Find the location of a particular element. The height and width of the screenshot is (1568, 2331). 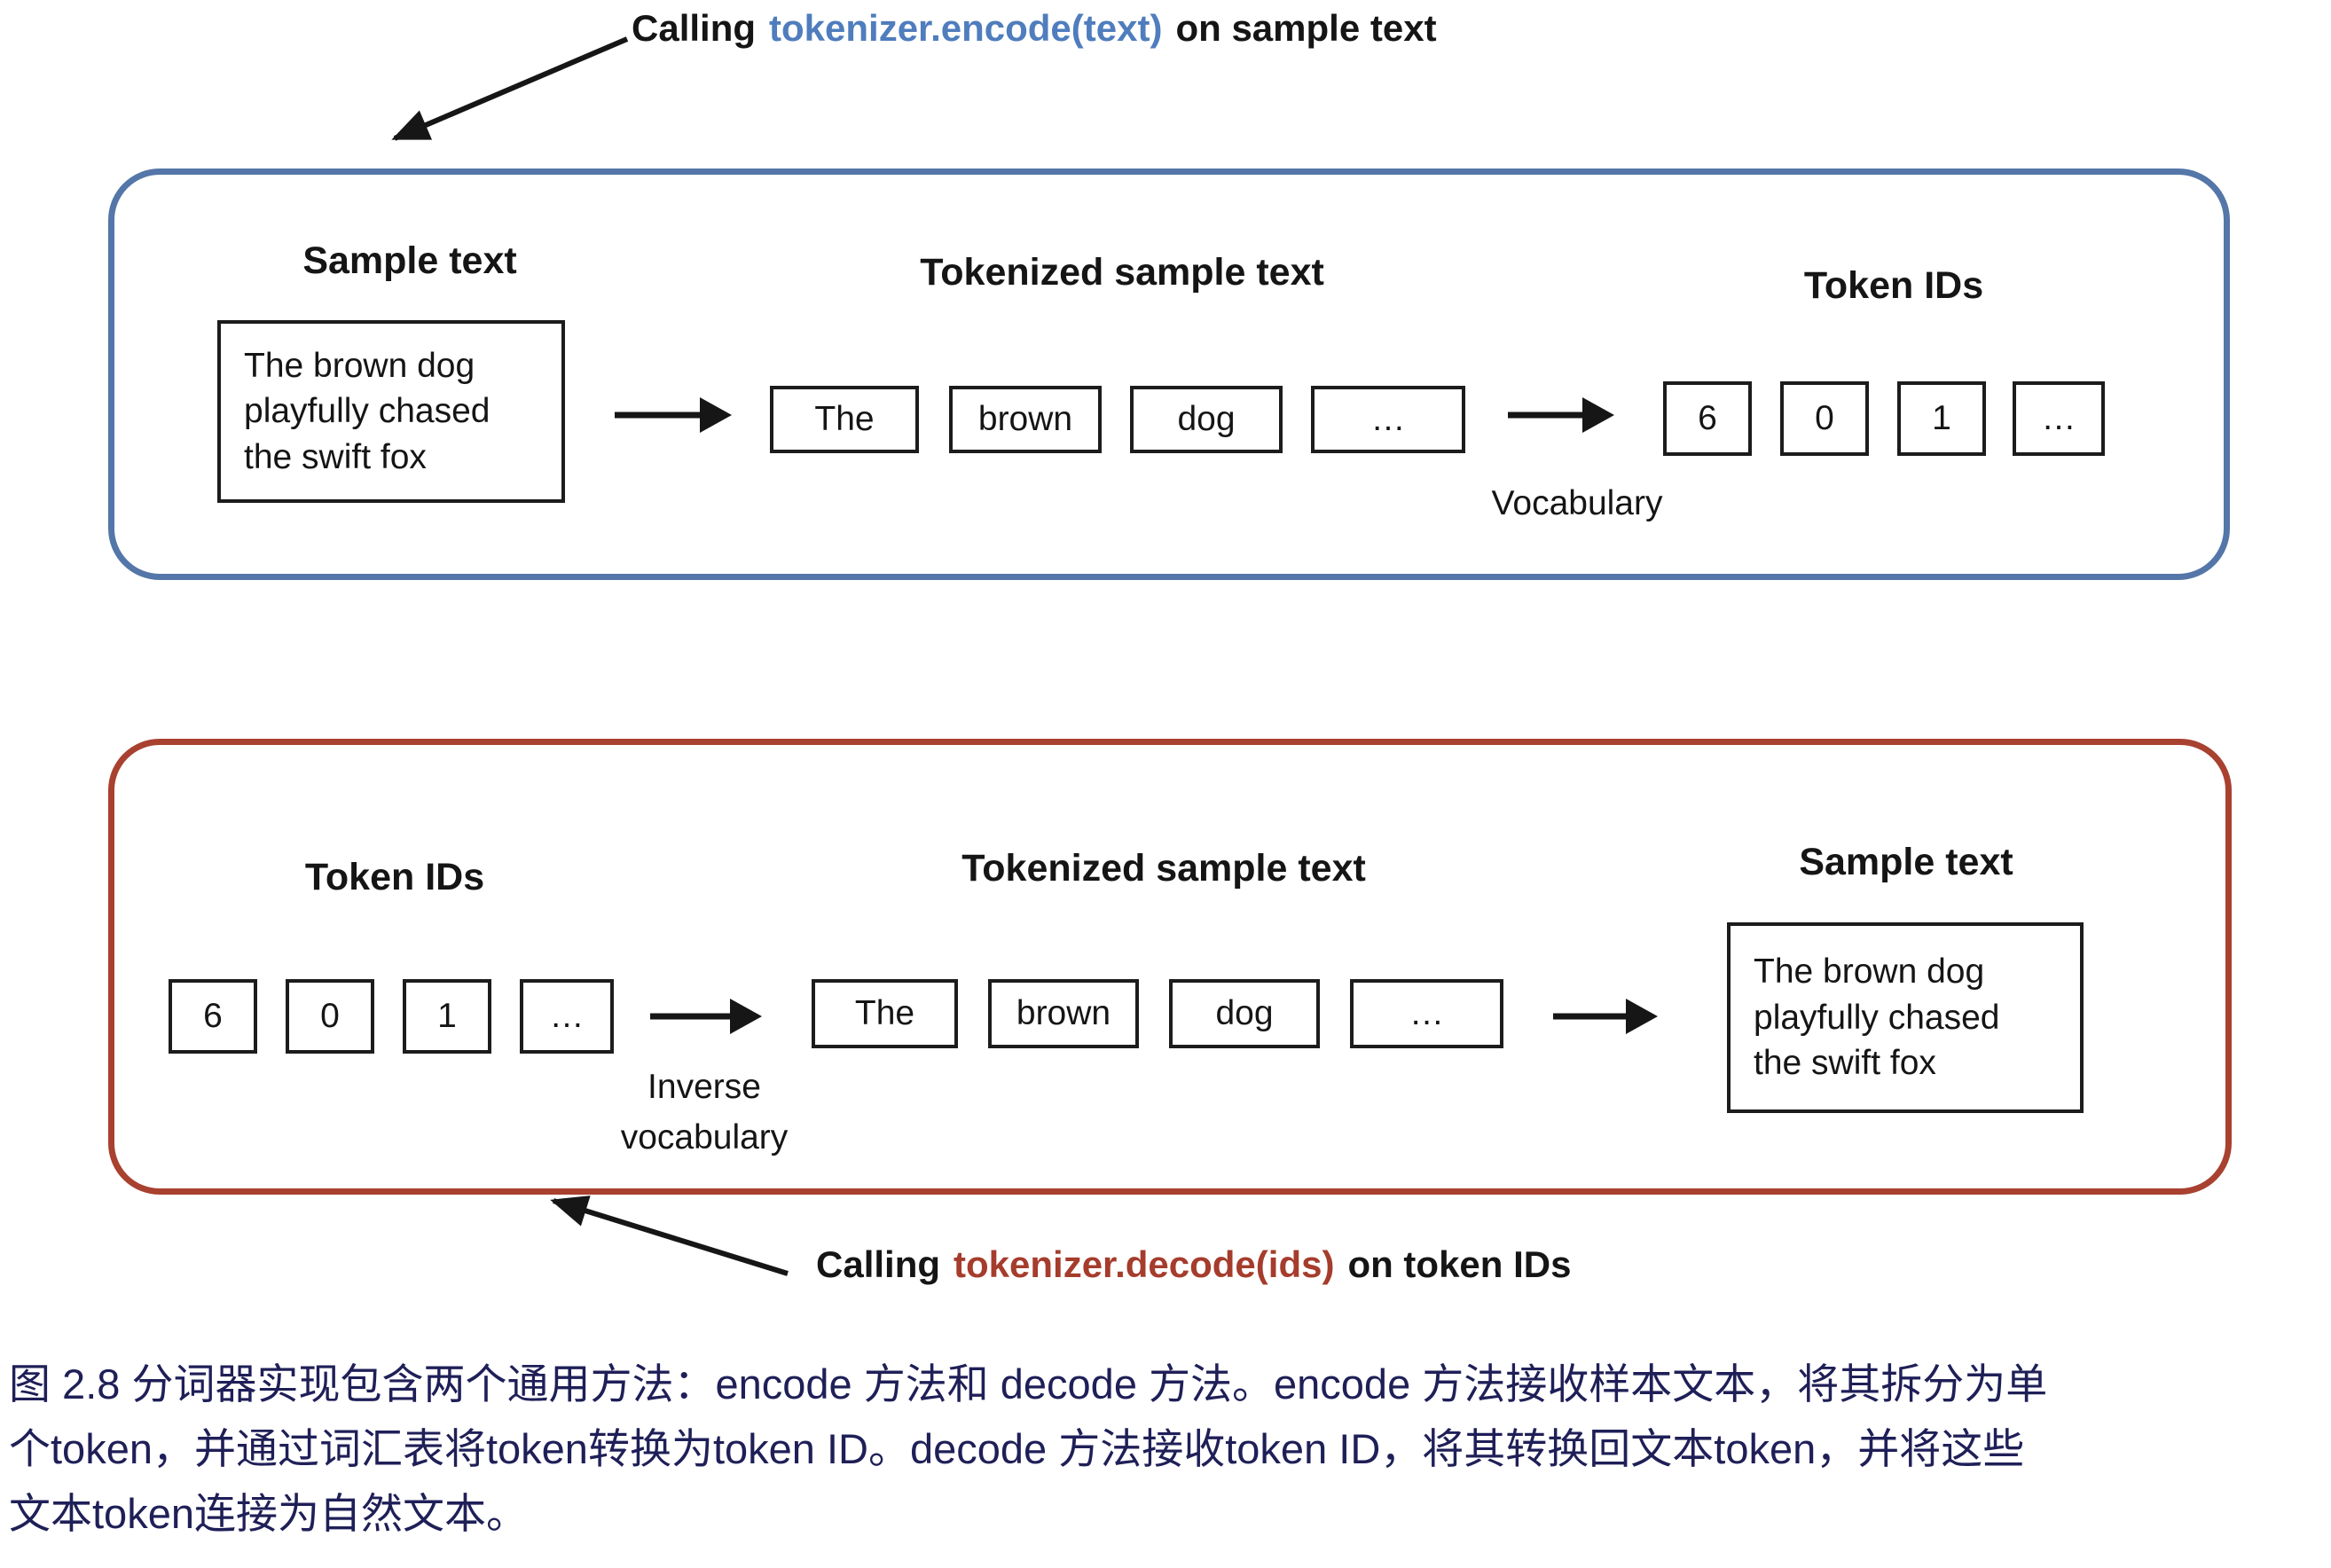

vocabulary-label: Vocabulary is located at coordinates (1577, 503).